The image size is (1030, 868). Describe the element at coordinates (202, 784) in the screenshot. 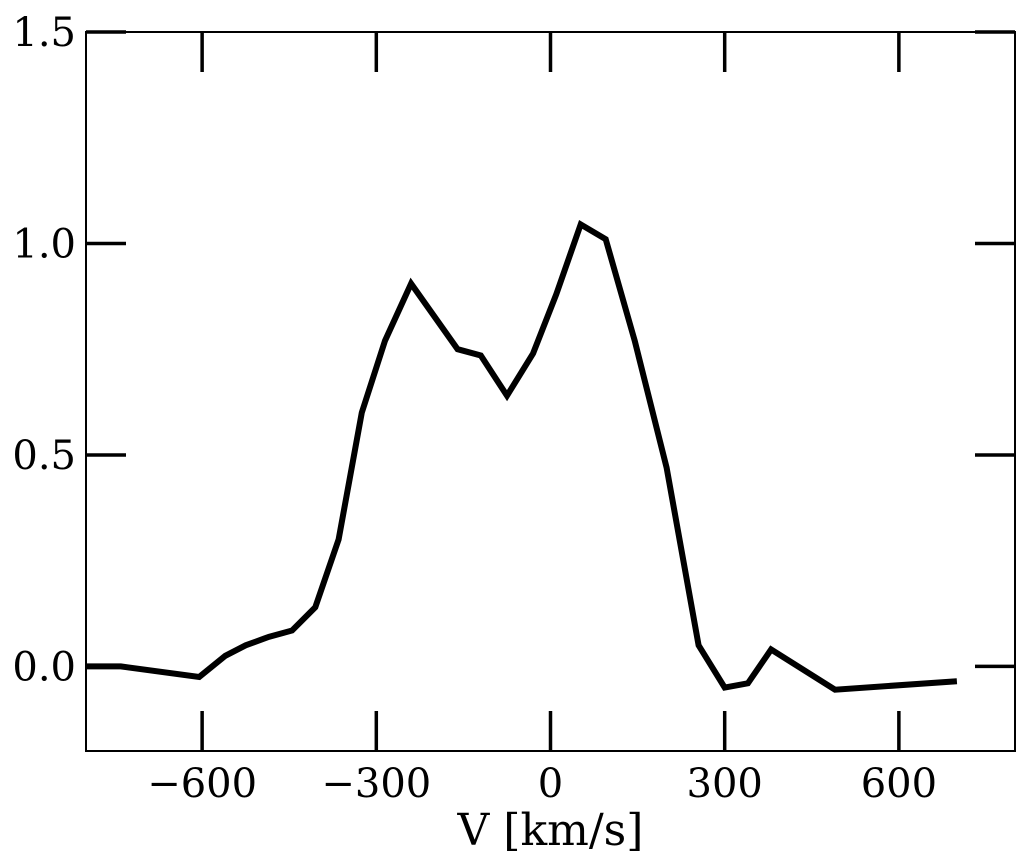

I see `x-tick-label: −600` at that location.